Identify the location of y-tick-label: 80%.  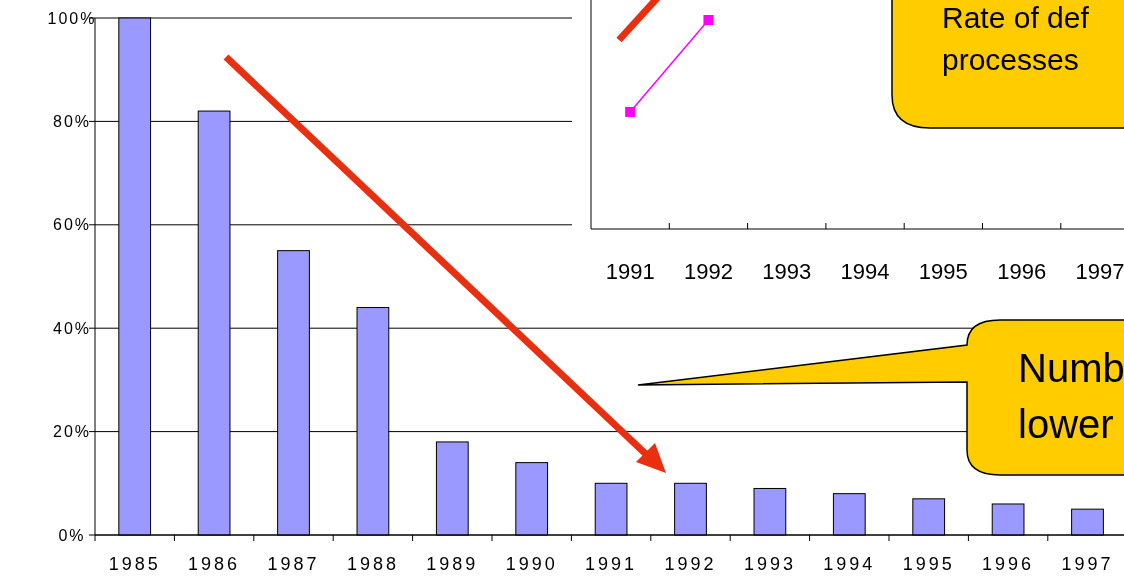
(72, 121).